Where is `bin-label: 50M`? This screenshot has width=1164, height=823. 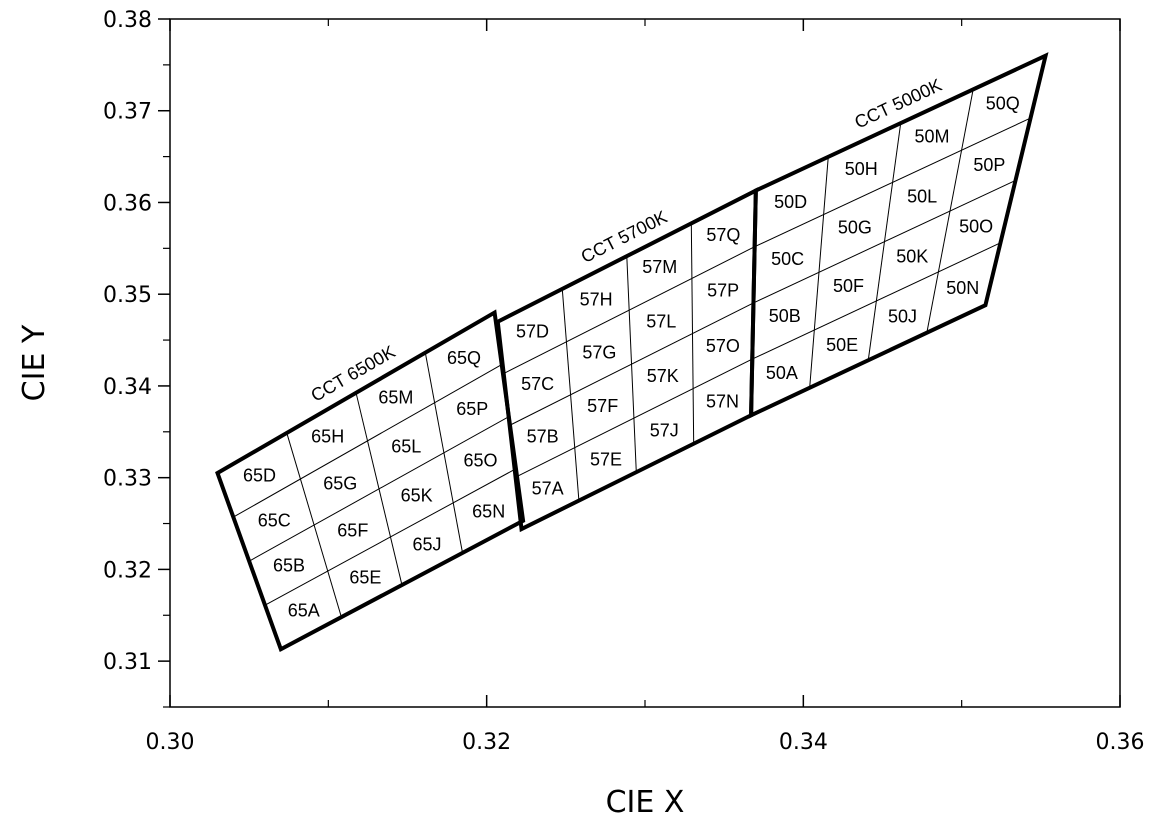
bin-label: 50M is located at coordinates (931, 136).